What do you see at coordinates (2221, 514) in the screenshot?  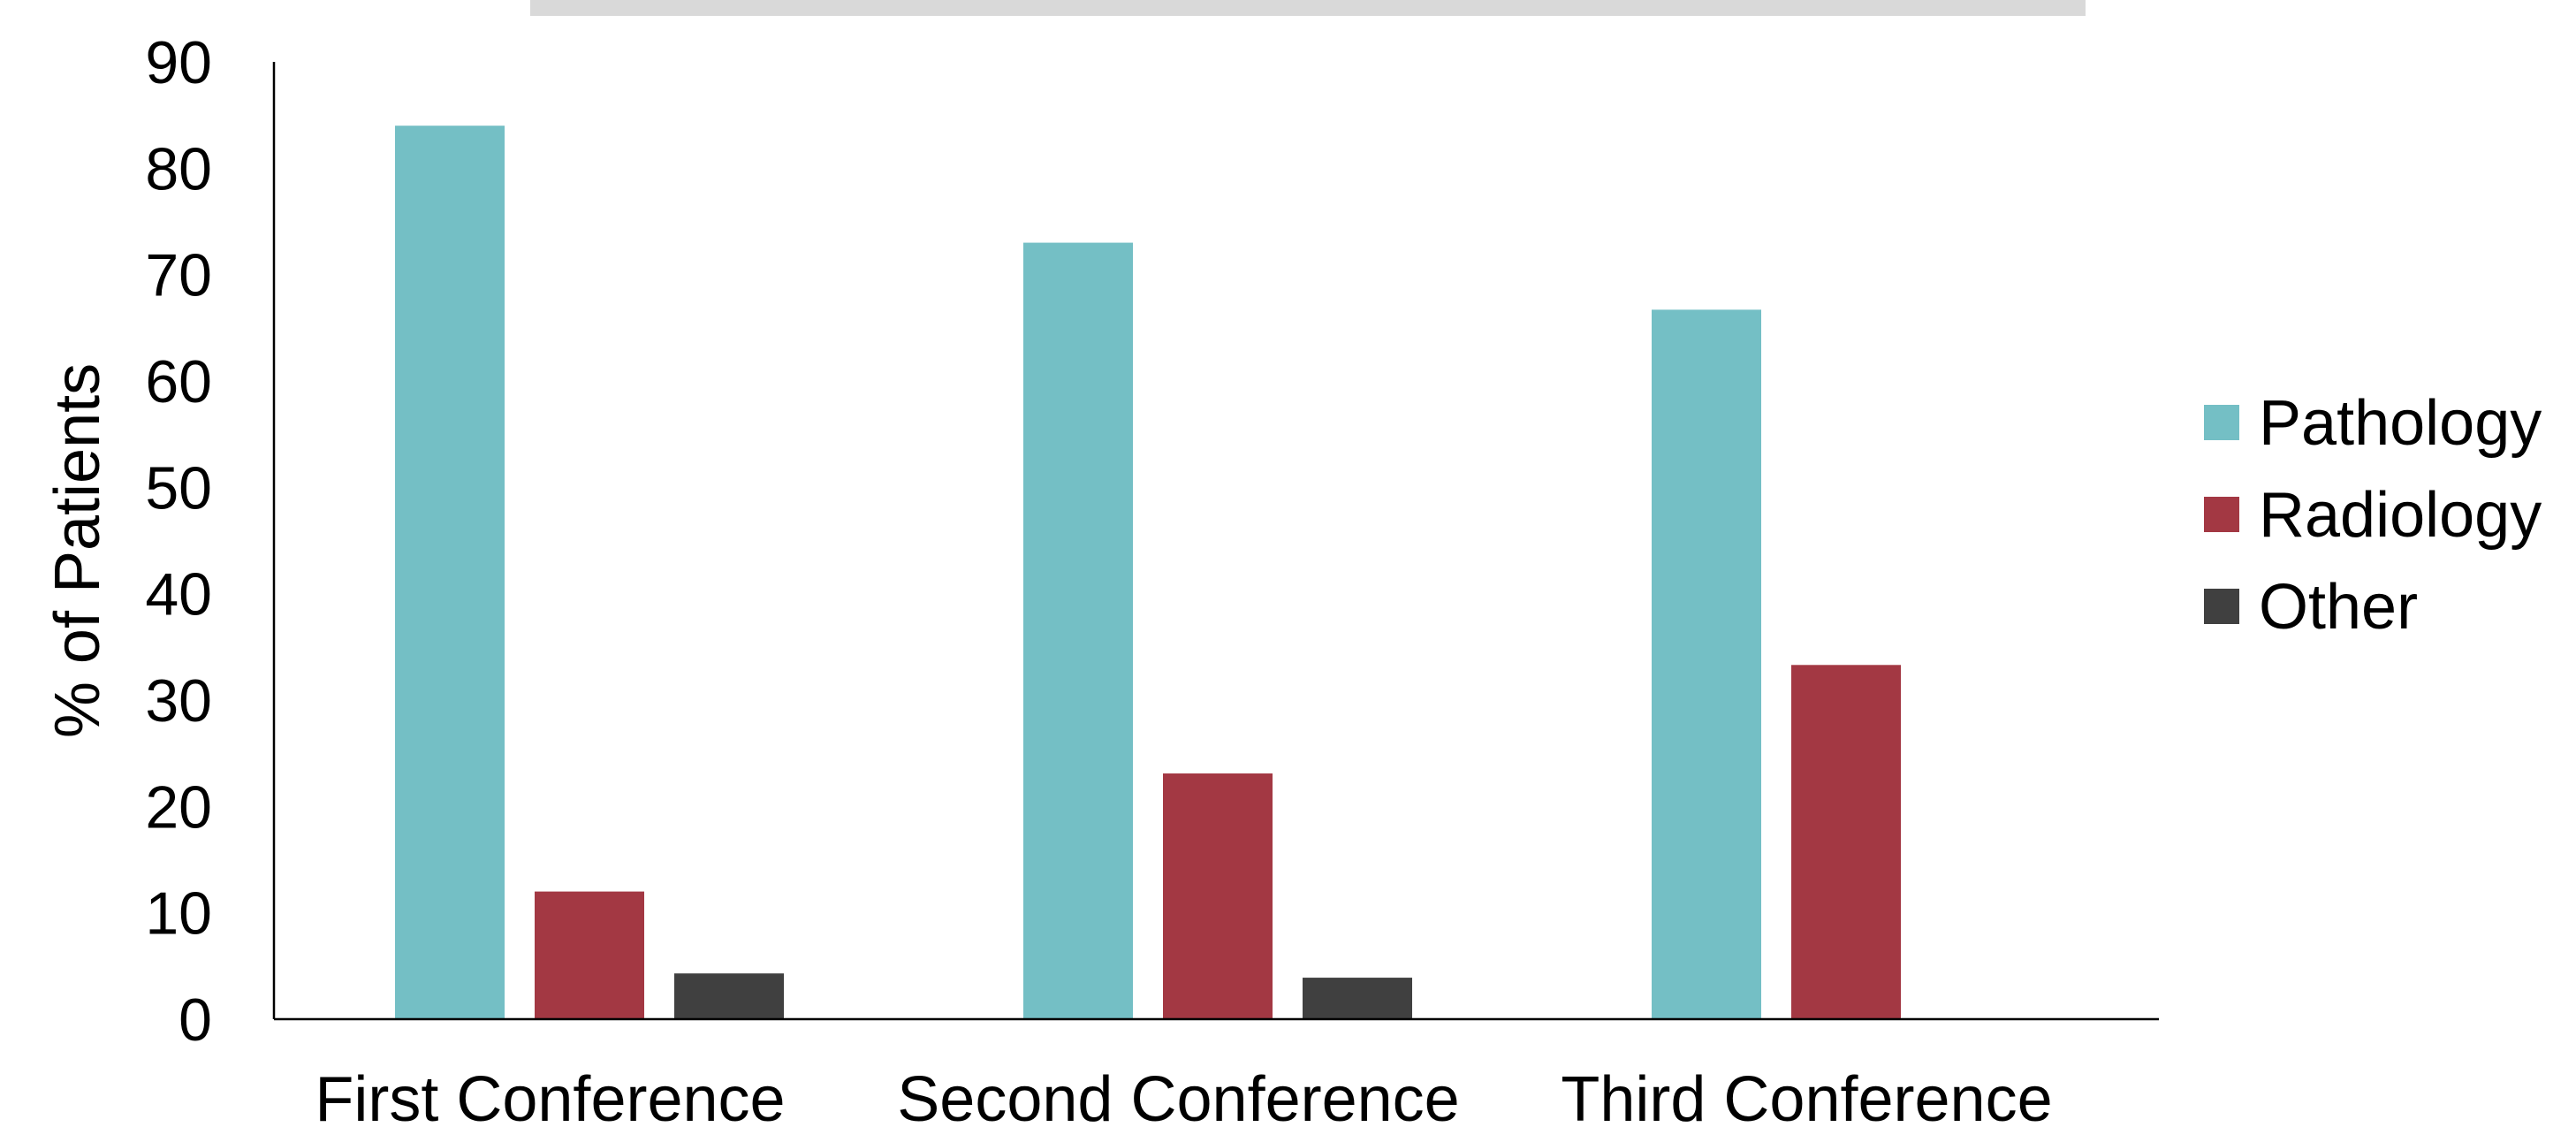 I see `legend-swatch-radiology` at bounding box center [2221, 514].